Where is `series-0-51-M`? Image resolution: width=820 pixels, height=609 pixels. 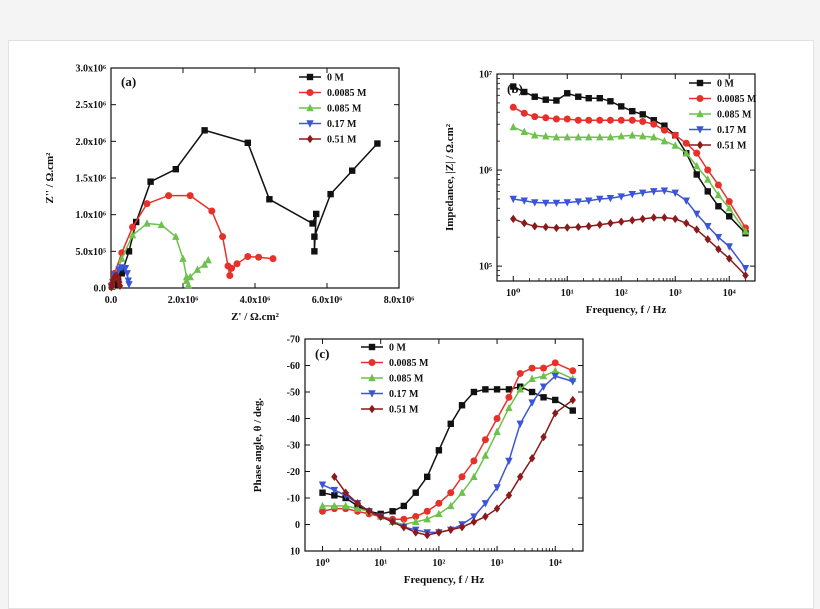
series-0-51-M is located at coordinates (453, 467).